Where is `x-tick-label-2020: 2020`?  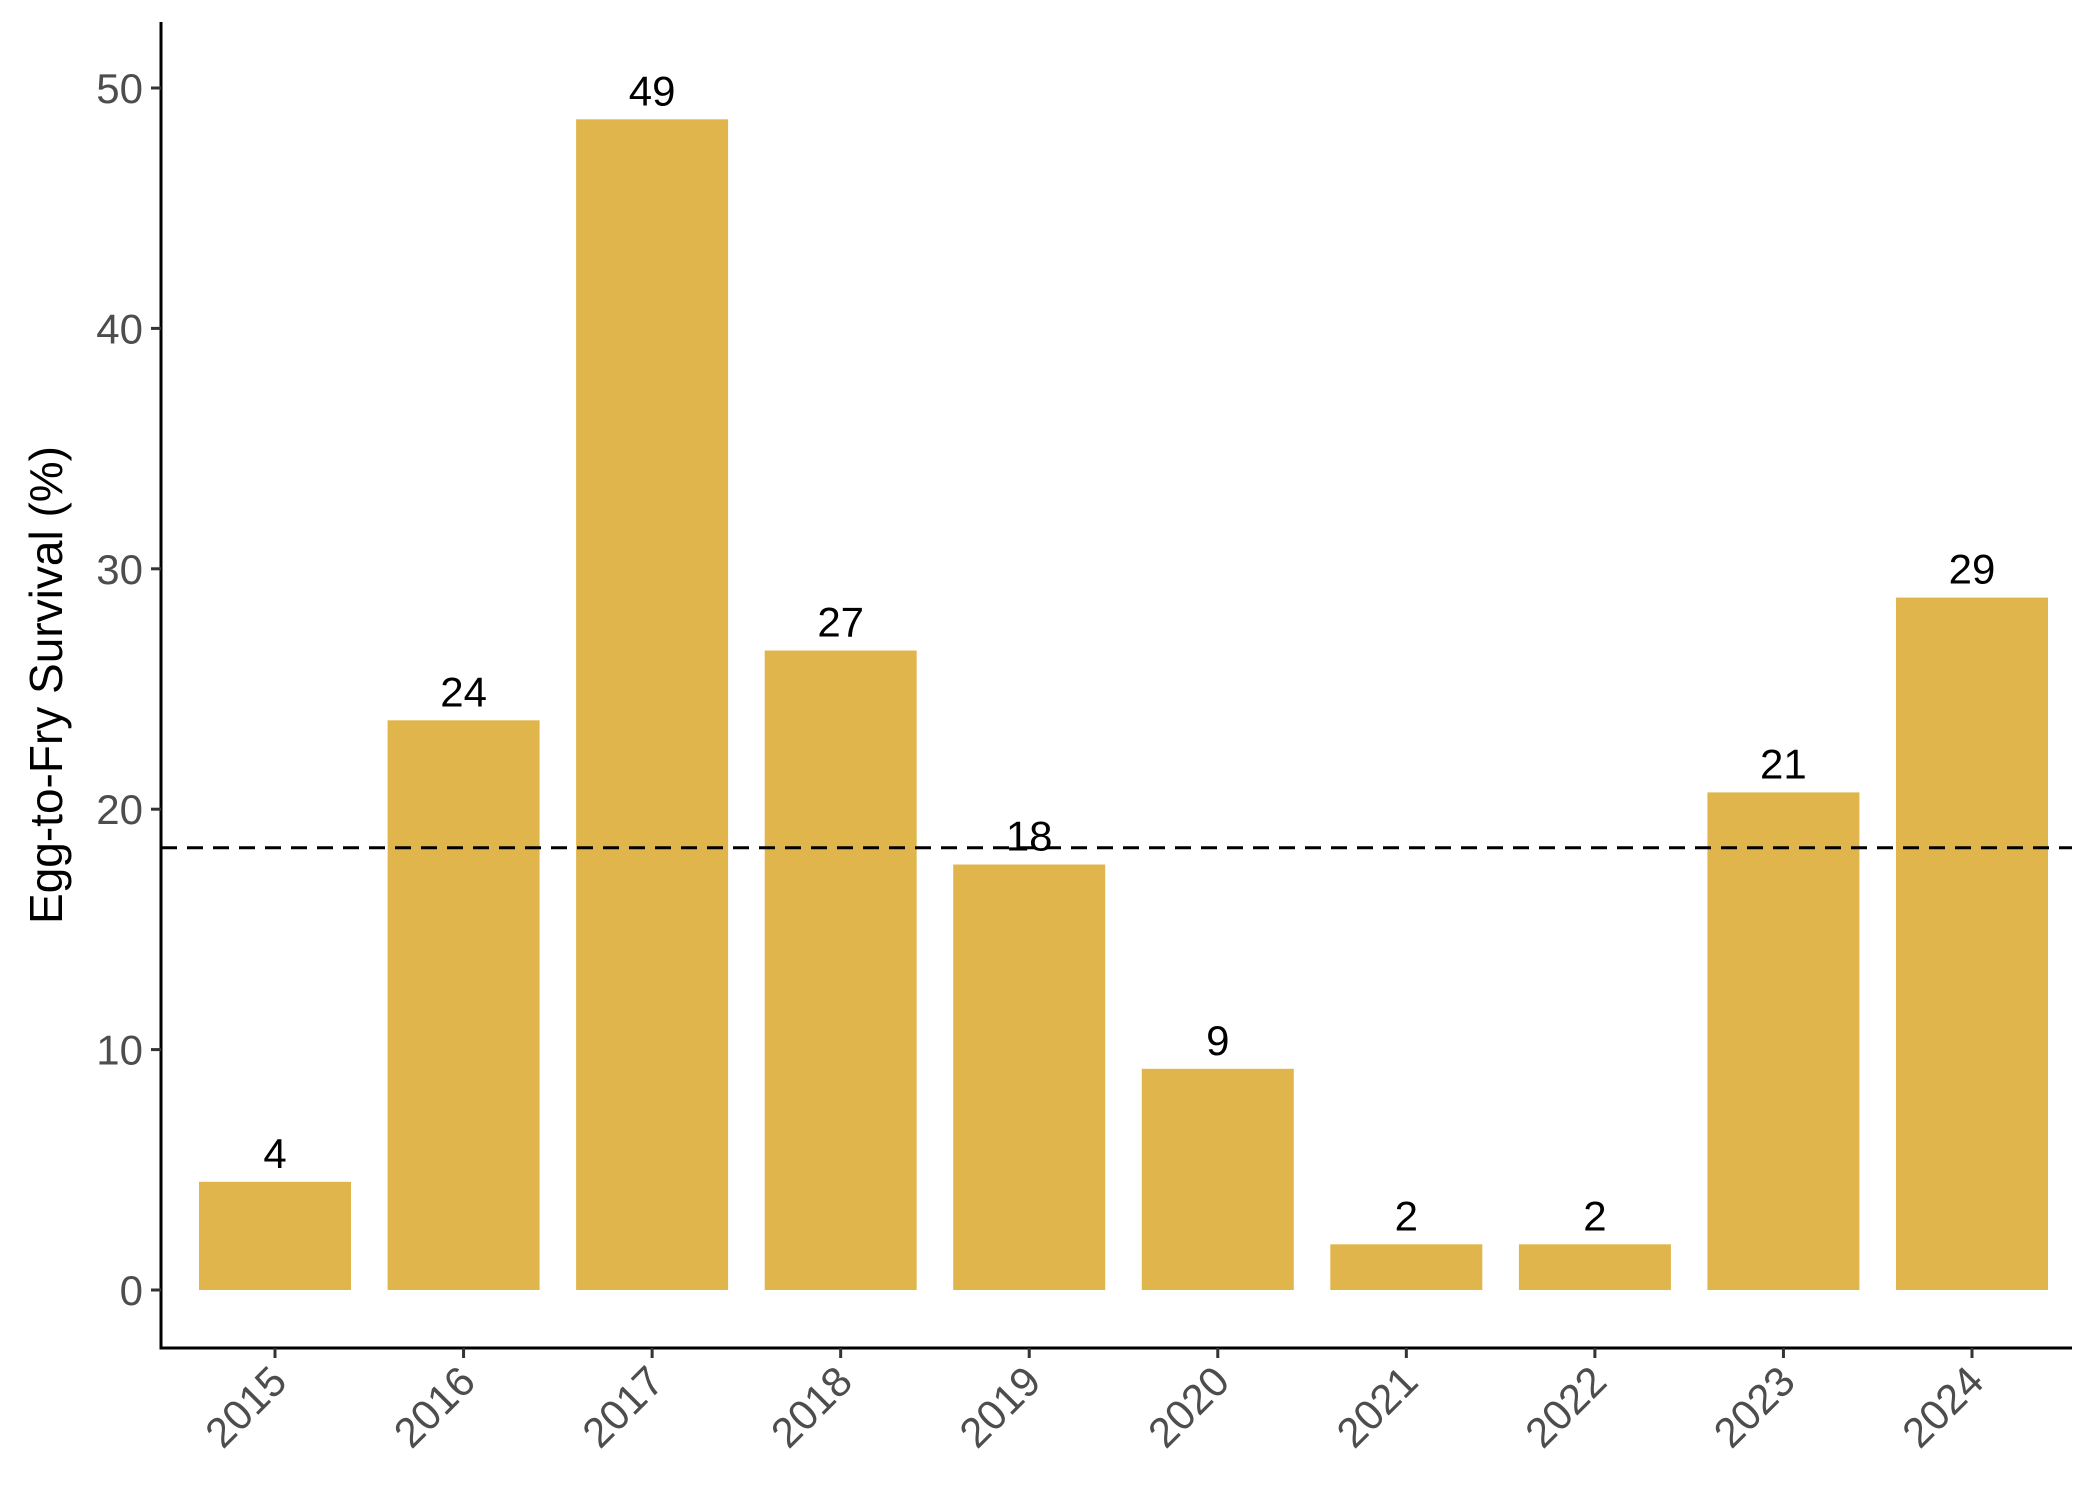 x-tick-label-2020: 2020 is located at coordinates (1188, 1406).